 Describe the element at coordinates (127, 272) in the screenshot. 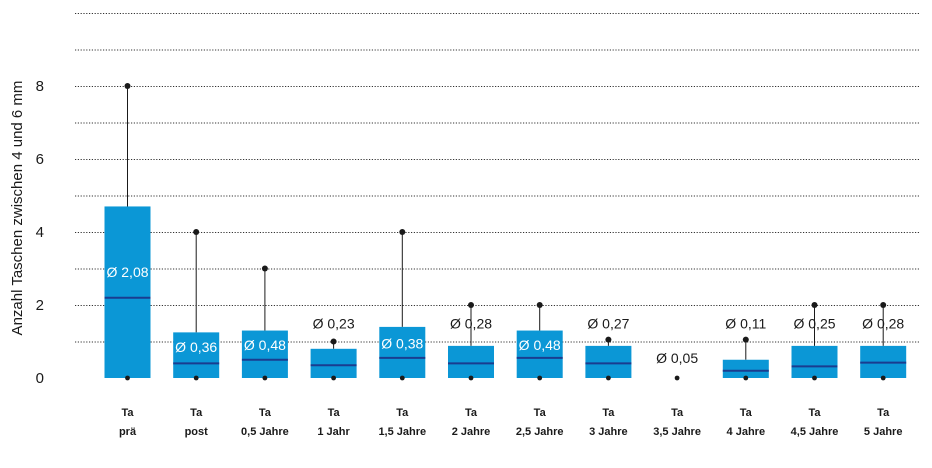

I see `mean-label: Ø 2,08` at that location.